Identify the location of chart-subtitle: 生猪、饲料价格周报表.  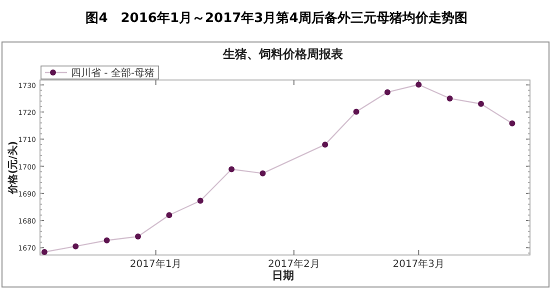
(283, 54).